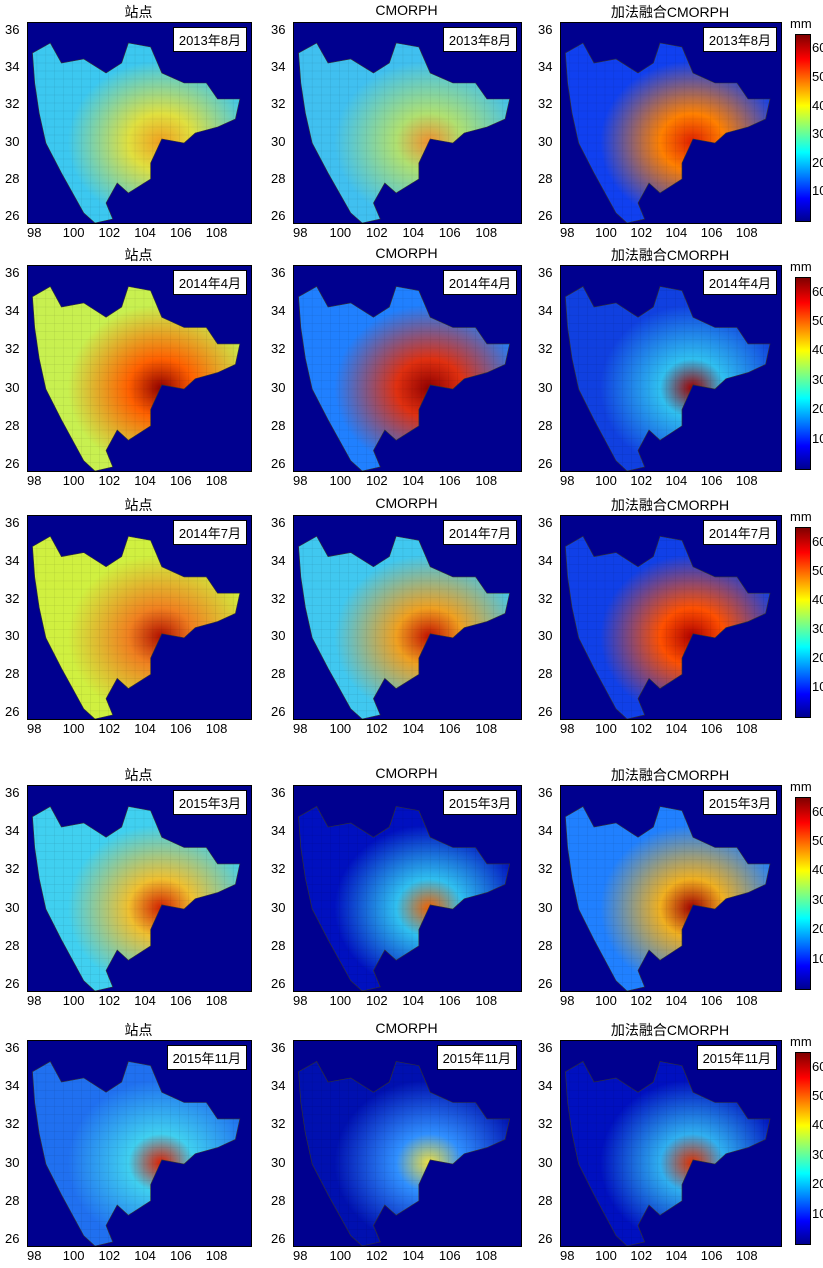 The height and width of the screenshot is (1268, 823). Describe the element at coordinates (801, 1041) in the screenshot. I see `colorbar-unit: mm` at that location.